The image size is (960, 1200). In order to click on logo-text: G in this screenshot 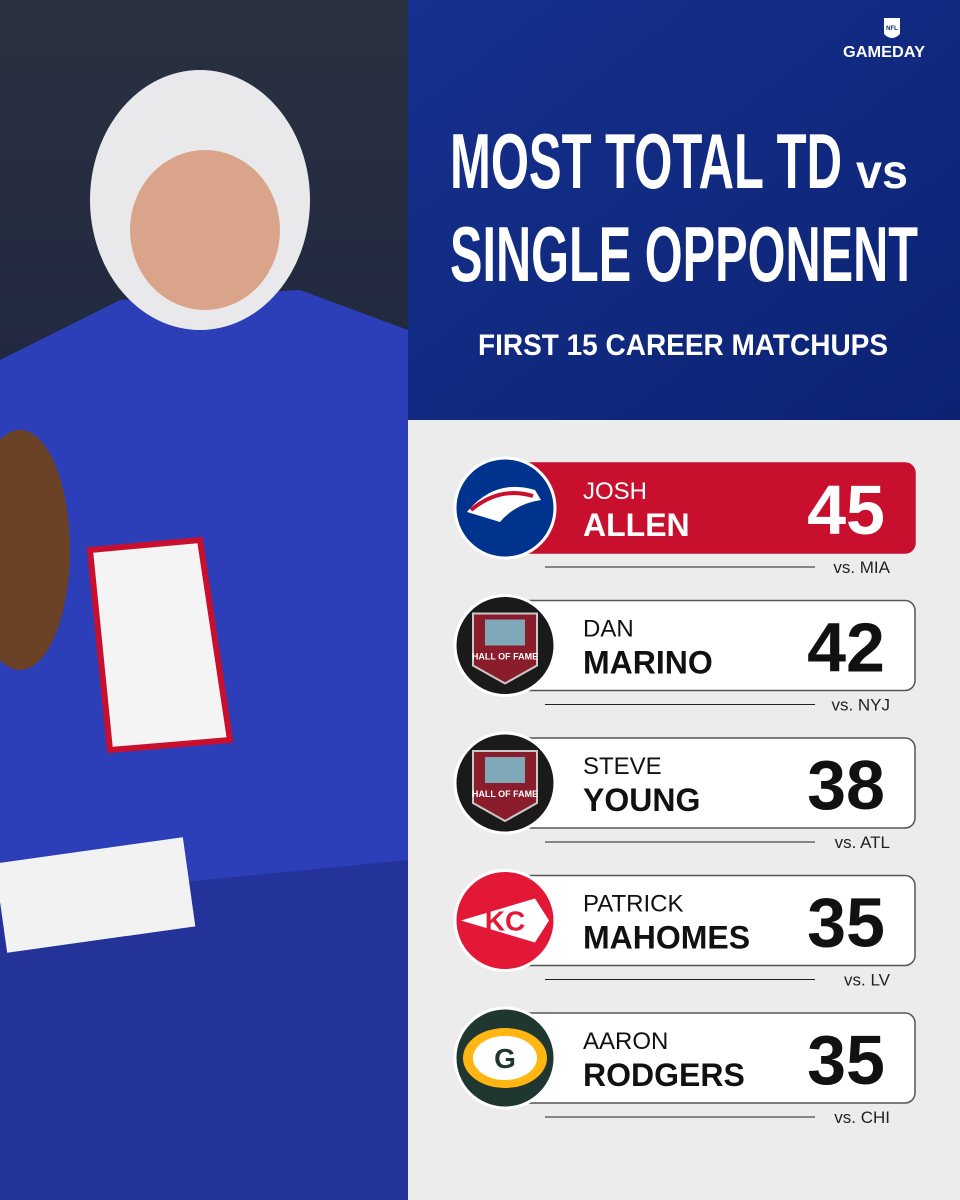, I will do `click(505, 1058)`.